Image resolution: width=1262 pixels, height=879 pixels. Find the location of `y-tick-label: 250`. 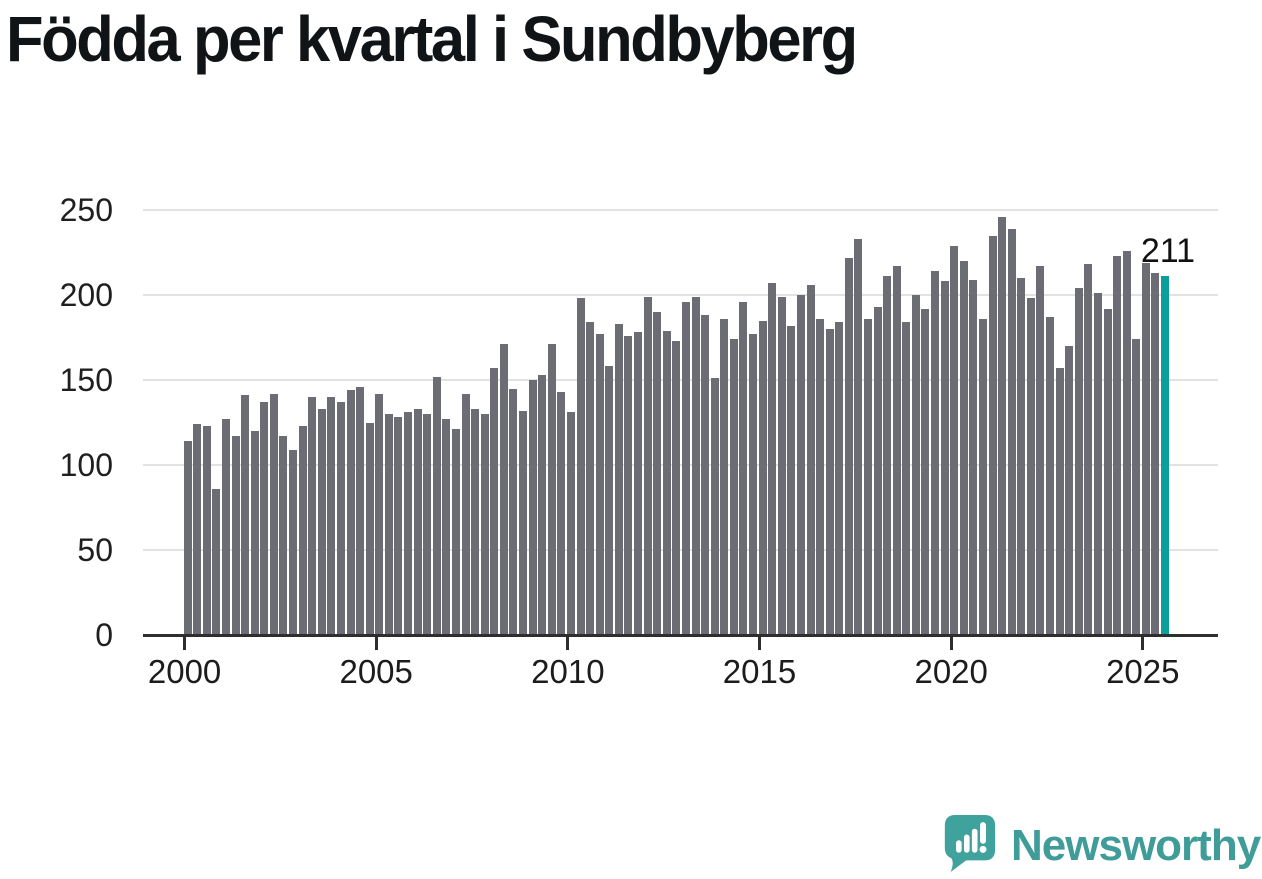

y-tick-label: 250 is located at coordinates (86, 210).